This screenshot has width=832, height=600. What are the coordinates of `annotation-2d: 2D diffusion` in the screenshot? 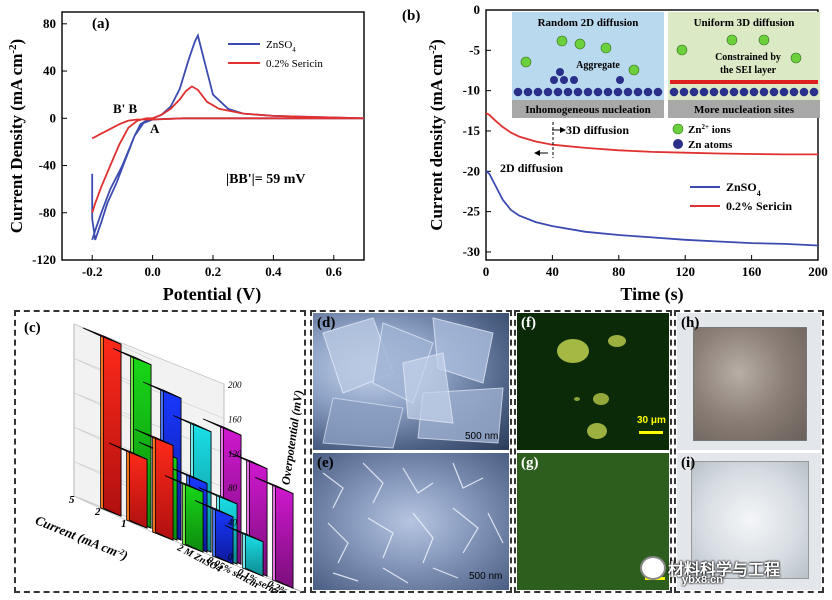 It's located at (531, 168).